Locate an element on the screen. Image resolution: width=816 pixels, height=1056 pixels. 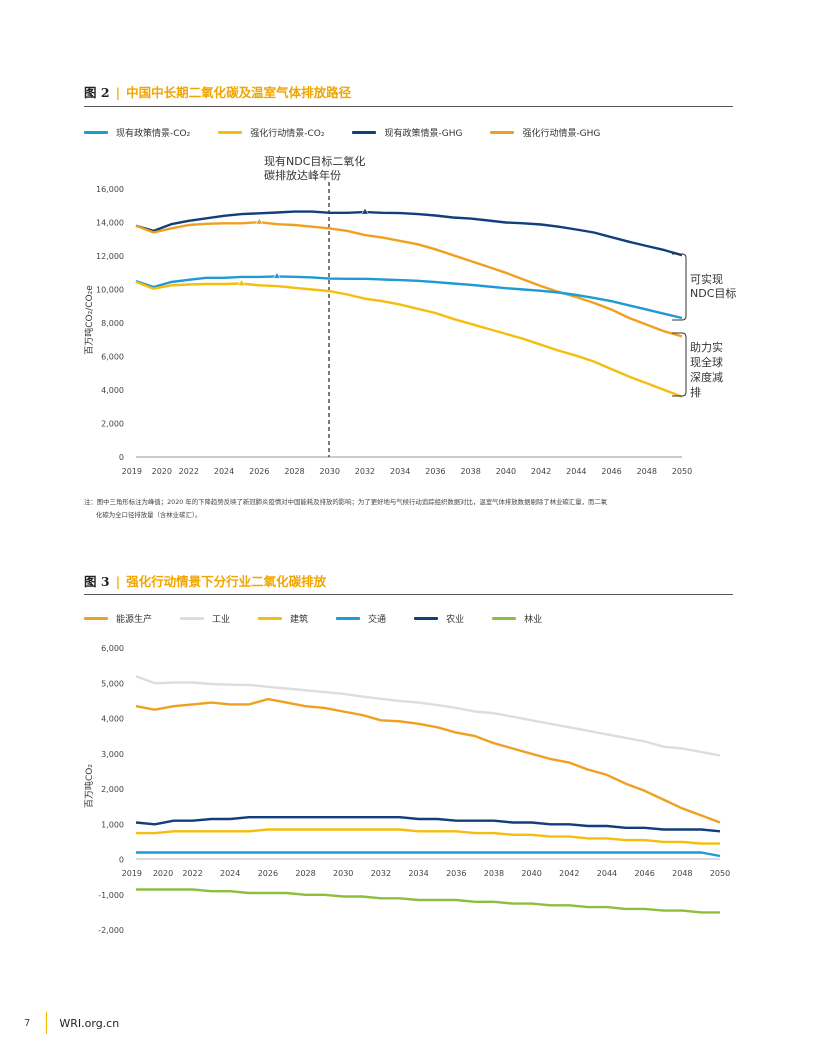
y-tick-label: 10,000 is located at coordinates (110, 290).